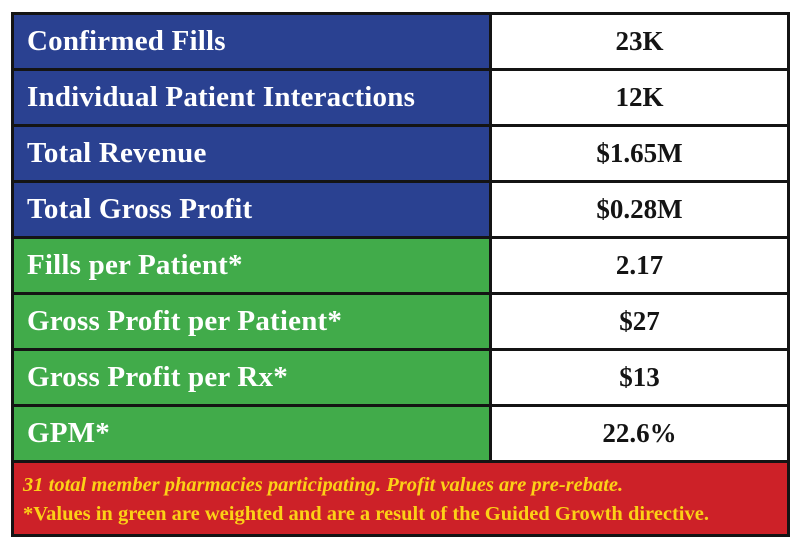 The image size is (800, 542). I want to click on metric-value: $0.28M, so click(639, 209).